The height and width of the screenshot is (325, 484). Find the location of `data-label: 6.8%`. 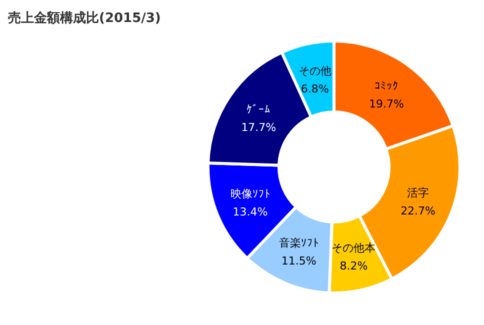

data-label: 6.8% is located at coordinates (314, 89).